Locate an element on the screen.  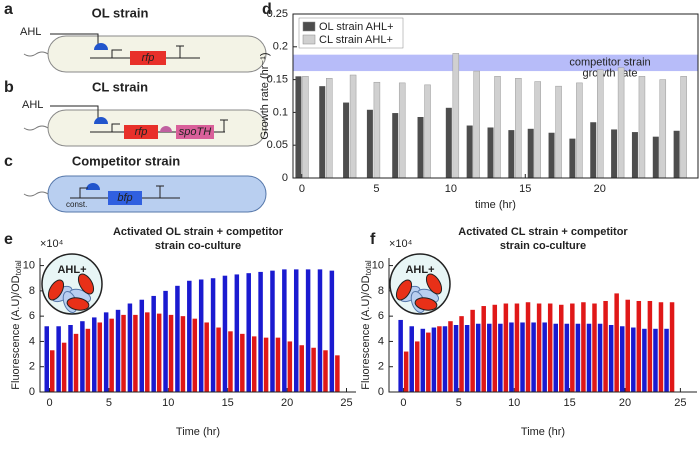
axes is located at coordinates (542, 325).